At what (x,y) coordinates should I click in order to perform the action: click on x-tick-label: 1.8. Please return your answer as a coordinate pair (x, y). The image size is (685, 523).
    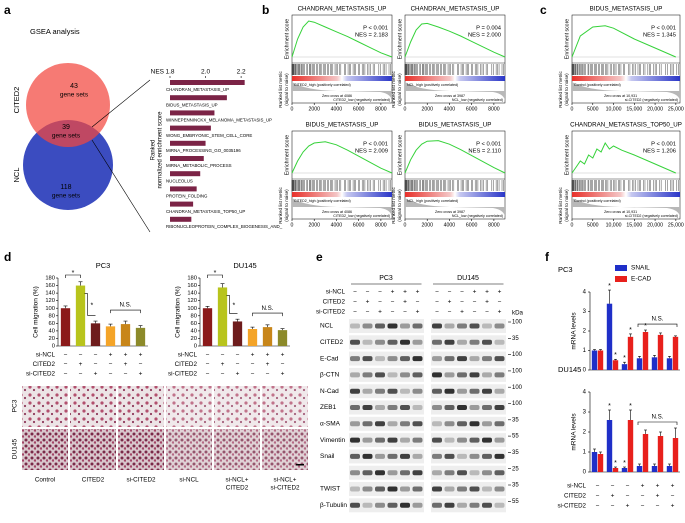
    Looking at the image, I should click on (169, 72).